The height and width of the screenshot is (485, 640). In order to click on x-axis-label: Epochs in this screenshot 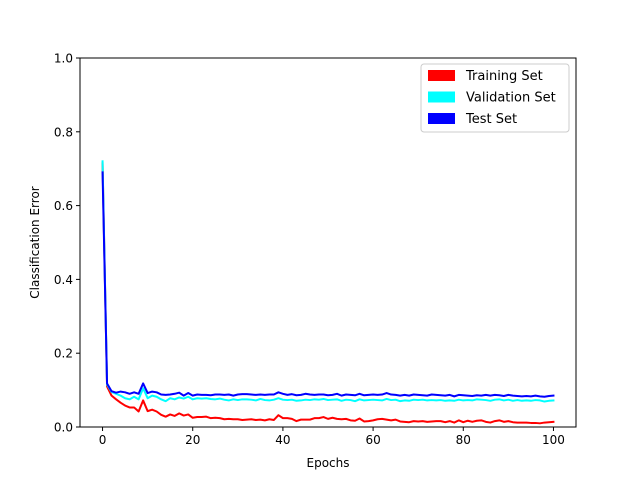, I will do `click(328, 463)`.